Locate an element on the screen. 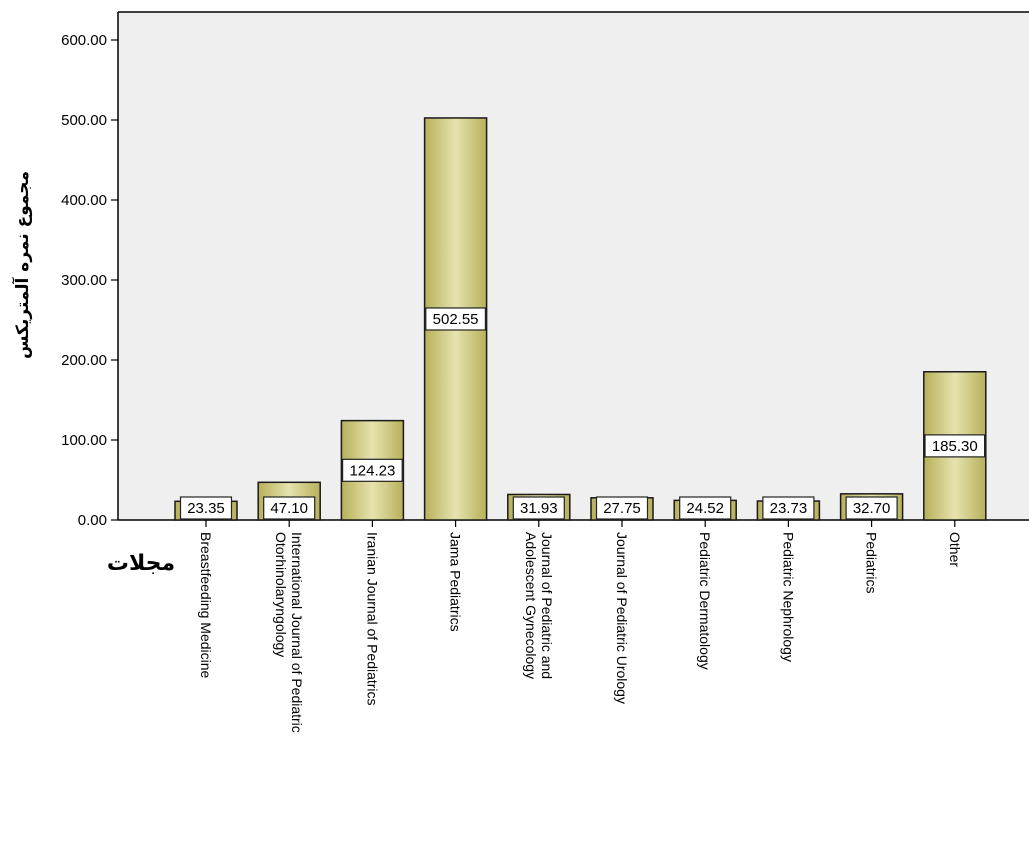  x-tick-label: Other is located at coordinates (955, 549).